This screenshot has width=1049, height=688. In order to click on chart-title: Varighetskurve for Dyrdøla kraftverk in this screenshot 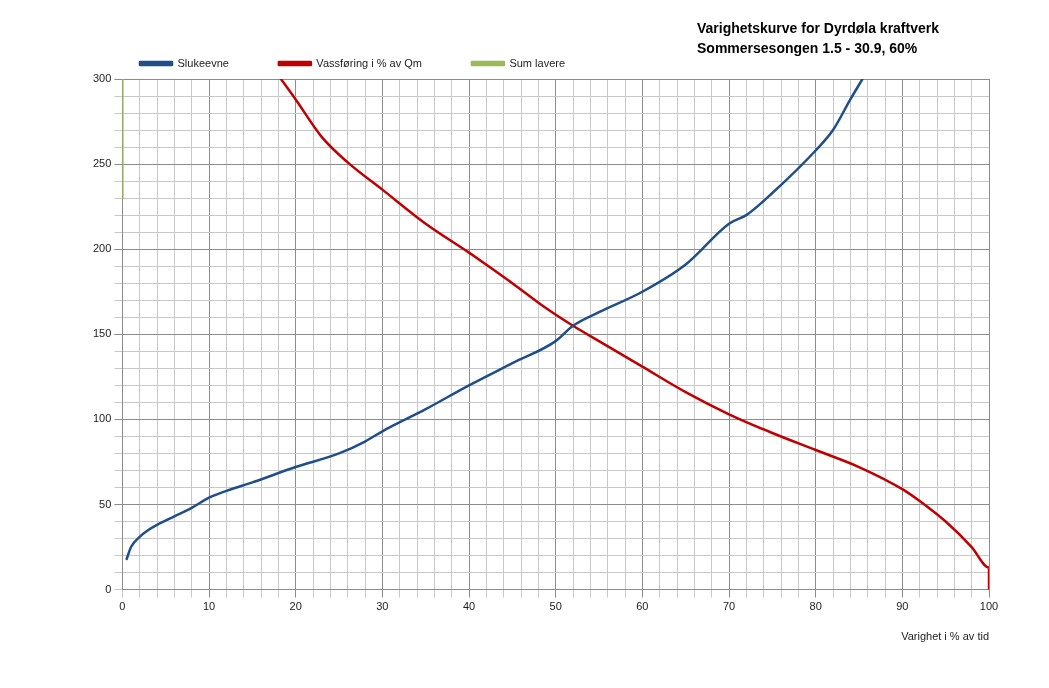, I will do `click(818, 28)`.